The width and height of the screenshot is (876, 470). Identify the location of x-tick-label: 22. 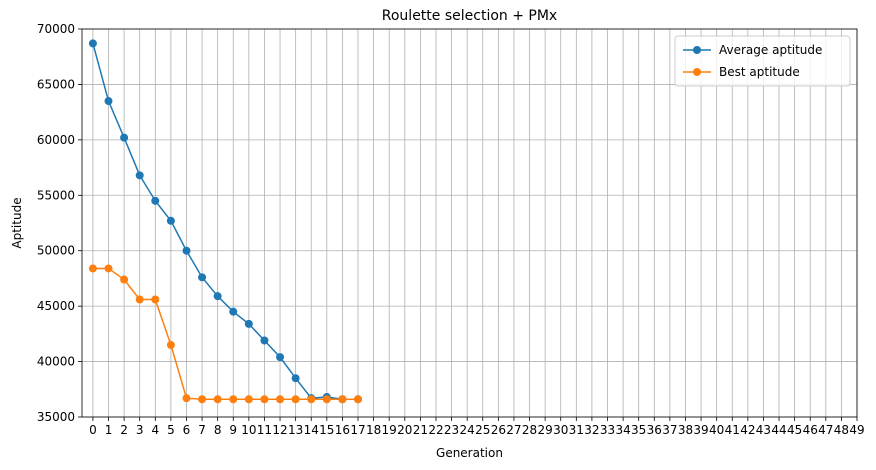
(435, 430).